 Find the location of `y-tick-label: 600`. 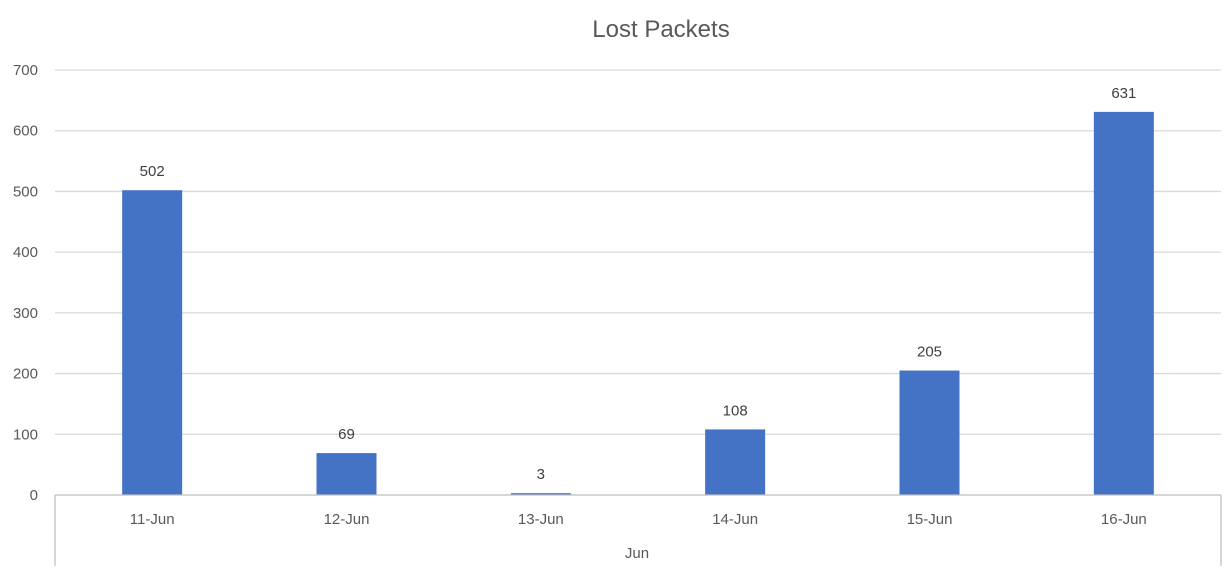

y-tick-label: 600 is located at coordinates (25, 131).